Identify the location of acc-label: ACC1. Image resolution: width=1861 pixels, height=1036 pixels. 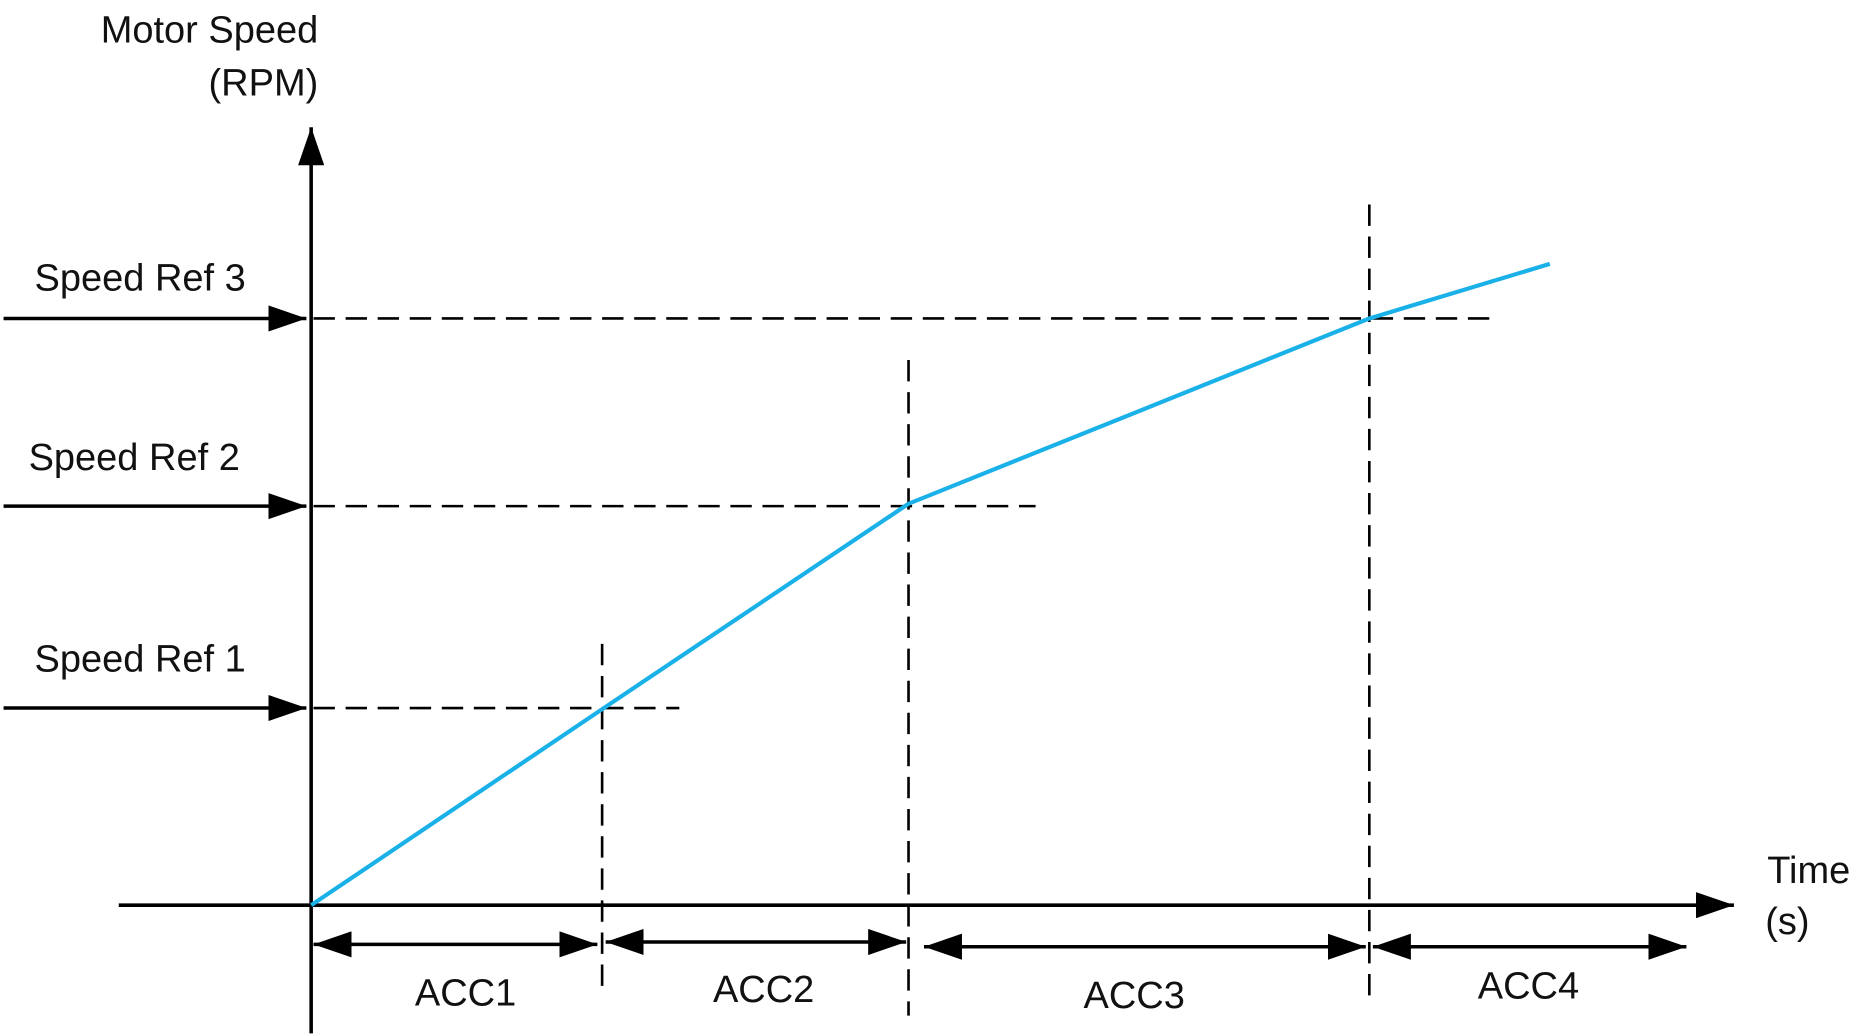
(465, 993).